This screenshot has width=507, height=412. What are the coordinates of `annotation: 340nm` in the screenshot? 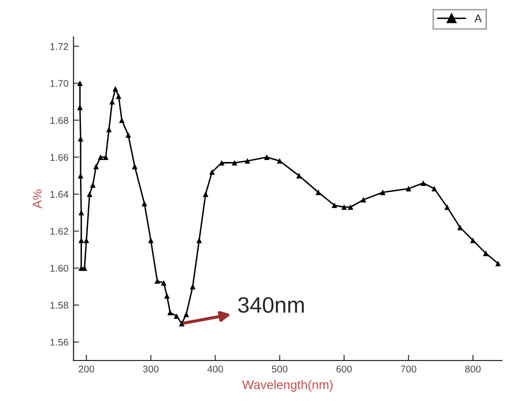 It's located at (271, 305).